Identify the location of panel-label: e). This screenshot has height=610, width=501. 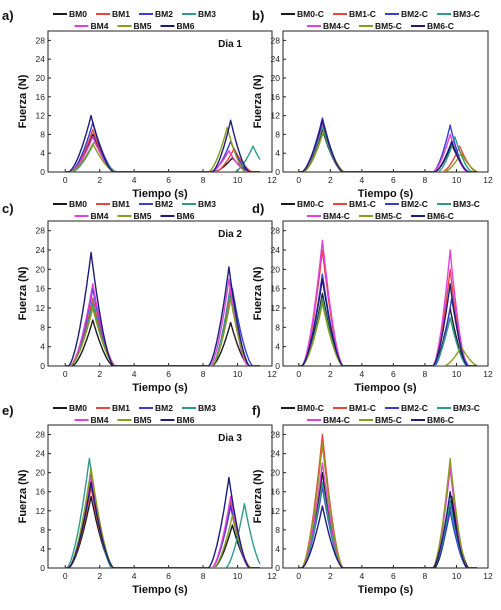
(8, 410).